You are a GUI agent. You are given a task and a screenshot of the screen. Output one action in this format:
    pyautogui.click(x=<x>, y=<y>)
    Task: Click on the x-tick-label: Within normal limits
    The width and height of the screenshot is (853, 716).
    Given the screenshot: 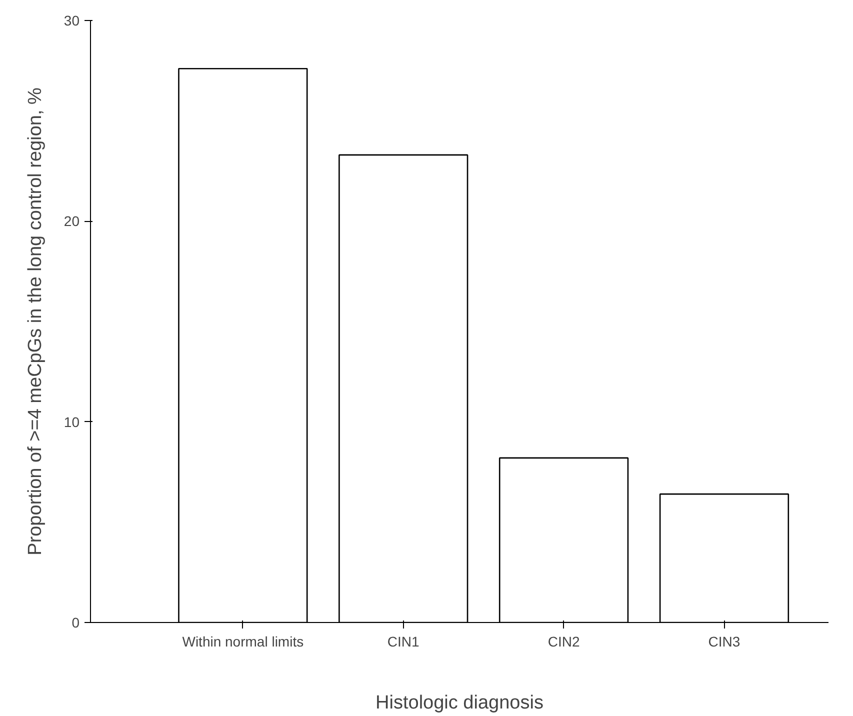 What is the action you would take?
    pyautogui.click(x=243, y=642)
    